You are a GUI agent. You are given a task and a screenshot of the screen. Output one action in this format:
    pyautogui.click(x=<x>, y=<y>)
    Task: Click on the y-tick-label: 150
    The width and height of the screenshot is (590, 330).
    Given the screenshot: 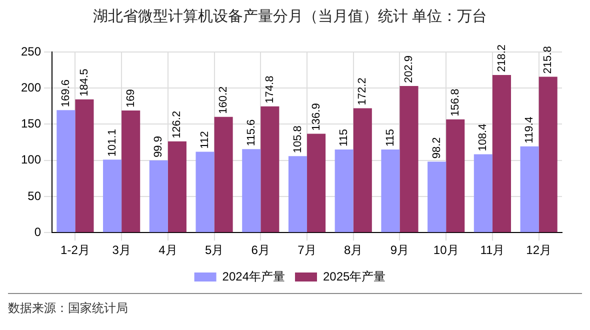 What is the action you would take?
    pyautogui.click(x=31, y=123)
    